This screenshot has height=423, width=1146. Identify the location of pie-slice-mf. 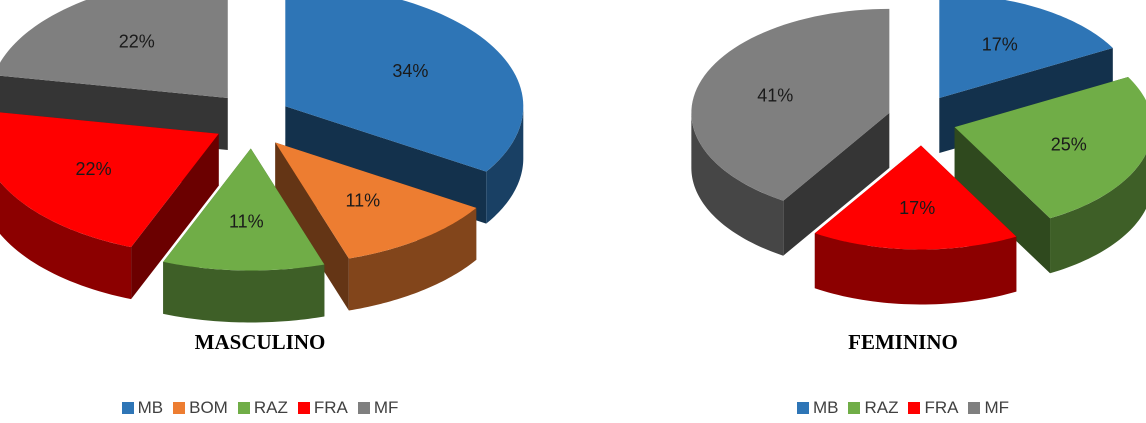
(790, 132).